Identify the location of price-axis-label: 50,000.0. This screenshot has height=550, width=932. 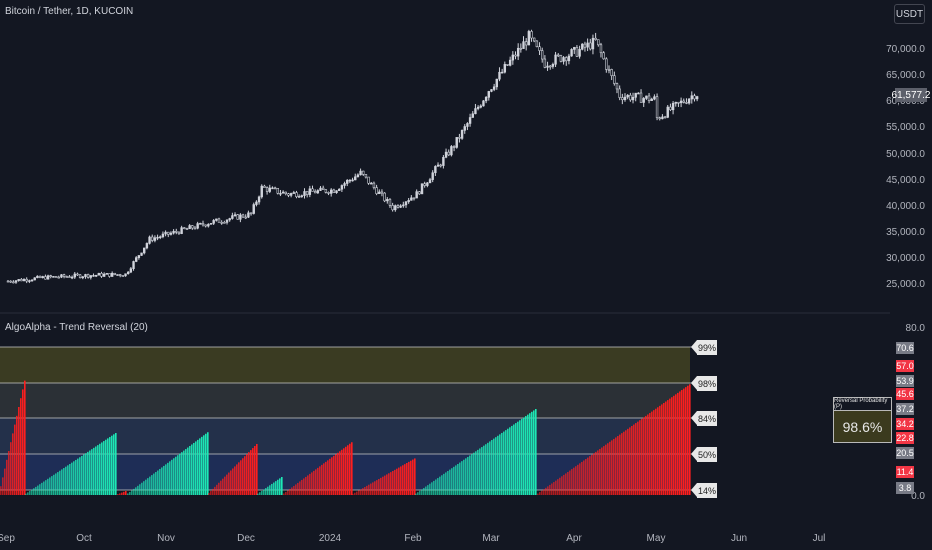
(905, 154).